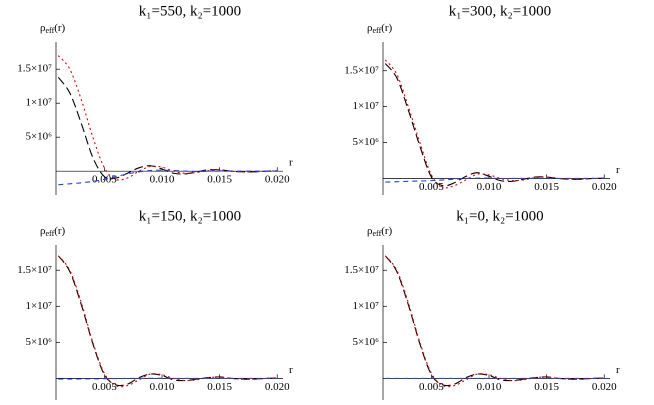 The width and height of the screenshot is (654, 405). I want to click on chart-title: k₁=300, k₂=1000, so click(500, 11).